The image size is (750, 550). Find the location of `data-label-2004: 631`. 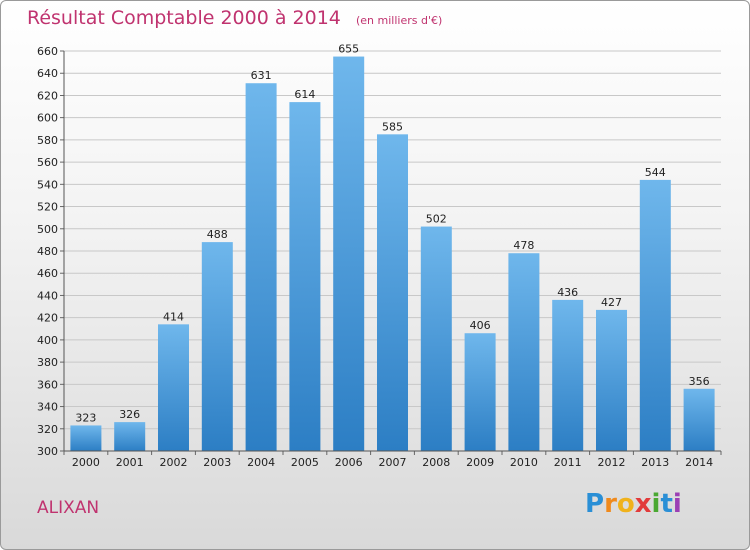

data-label-2004: 631 is located at coordinates (261, 75).